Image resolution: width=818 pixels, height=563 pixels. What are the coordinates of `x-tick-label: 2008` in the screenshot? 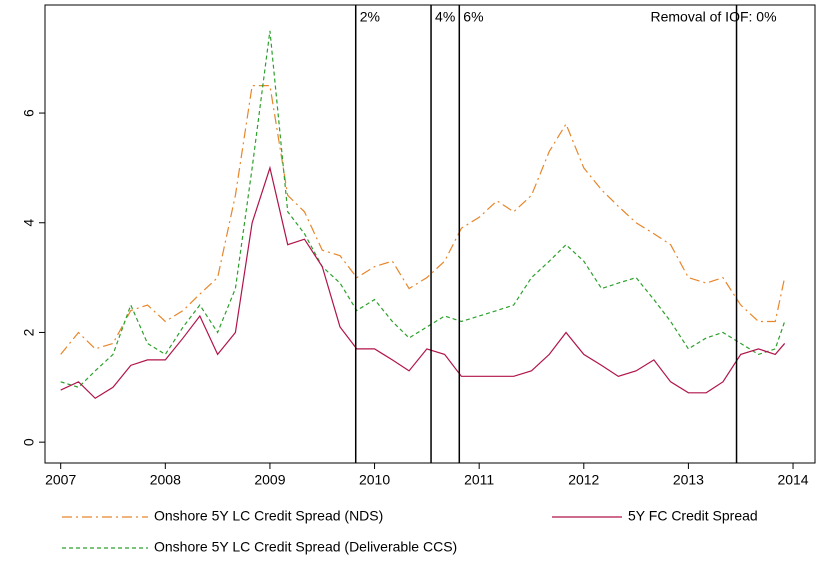 It's located at (165, 480).